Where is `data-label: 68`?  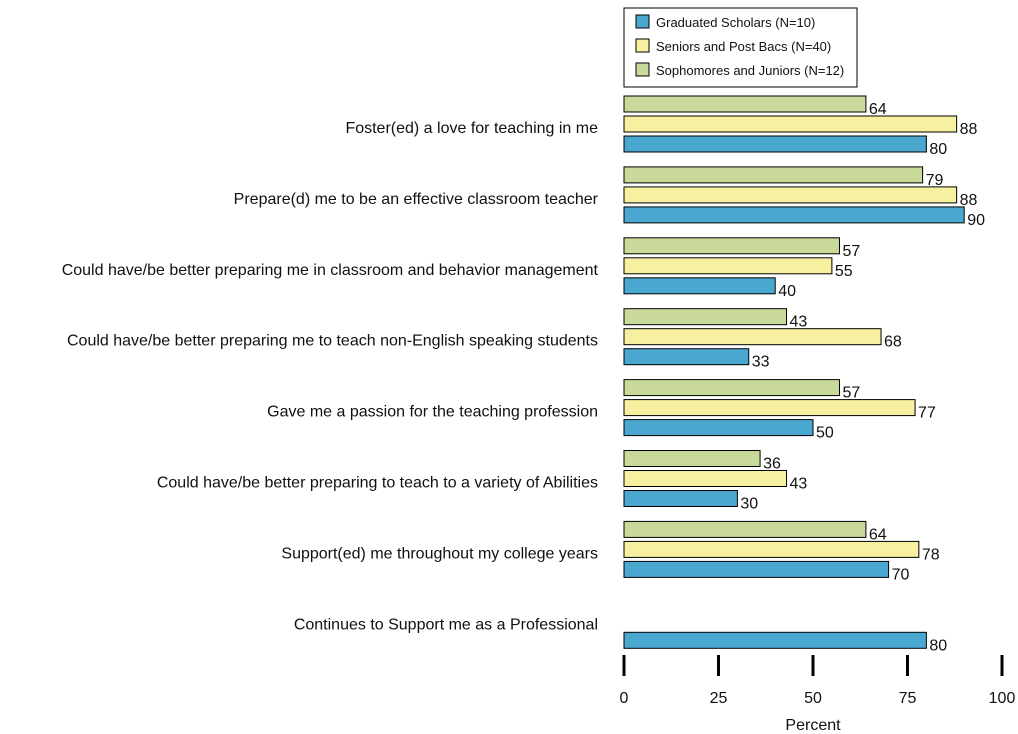 data-label: 68 is located at coordinates (893, 342).